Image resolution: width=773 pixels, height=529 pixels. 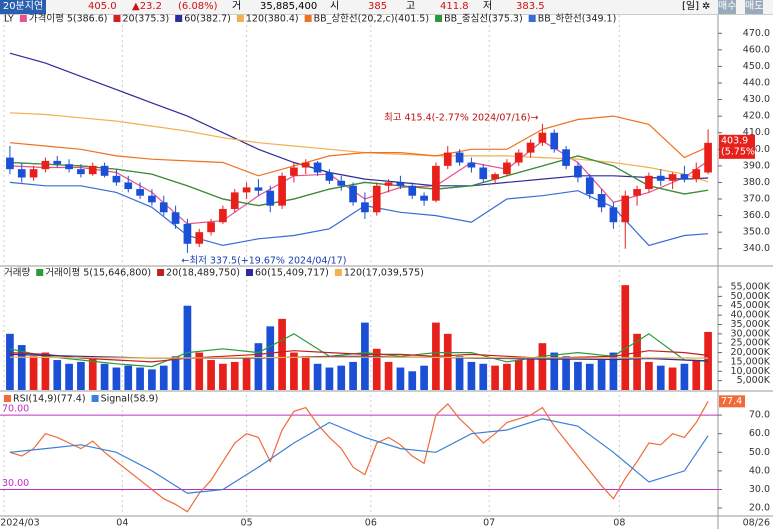 I want to click on y-tick-label: 55,000K, so click(x=751, y=287).